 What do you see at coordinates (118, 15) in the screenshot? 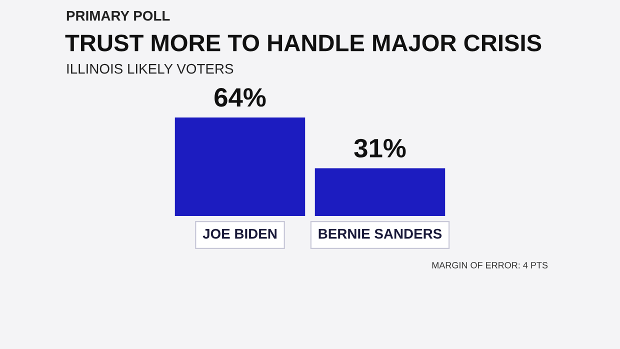
I see `text: PRIMARY POLL` at bounding box center [118, 15].